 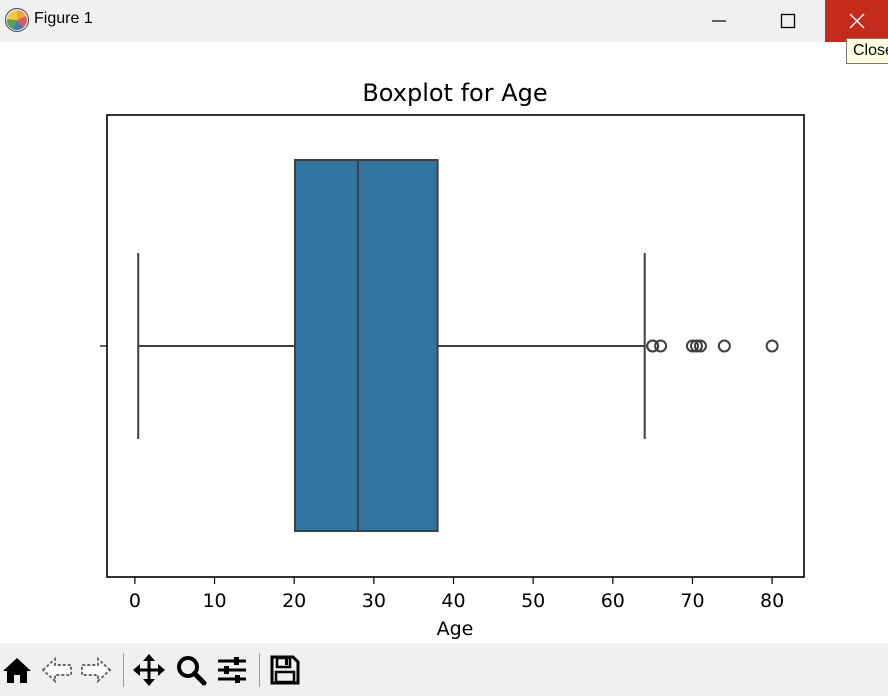 I want to click on navigation-toolbar, so click(x=444, y=669).